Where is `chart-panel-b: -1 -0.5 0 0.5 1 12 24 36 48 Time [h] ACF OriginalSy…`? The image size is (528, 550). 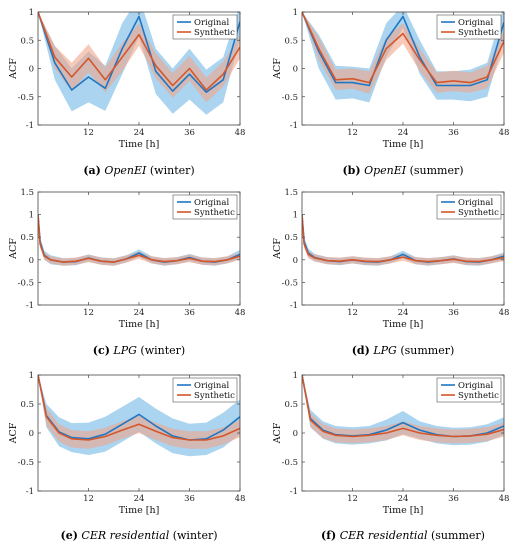
chart-panel-b: -1 -0.5 0 0.5 1 12 24 36 48 Time [h] ACF OriginalSy… is located at coordinates (390, 92).